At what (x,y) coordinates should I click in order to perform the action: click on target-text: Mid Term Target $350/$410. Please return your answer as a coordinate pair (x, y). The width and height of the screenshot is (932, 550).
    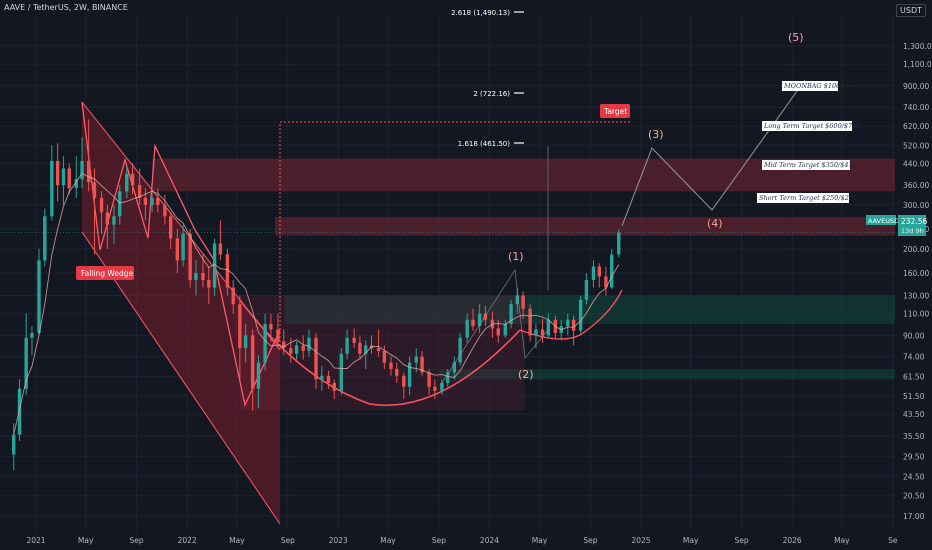
    Looking at the image, I should click on (810, 165).